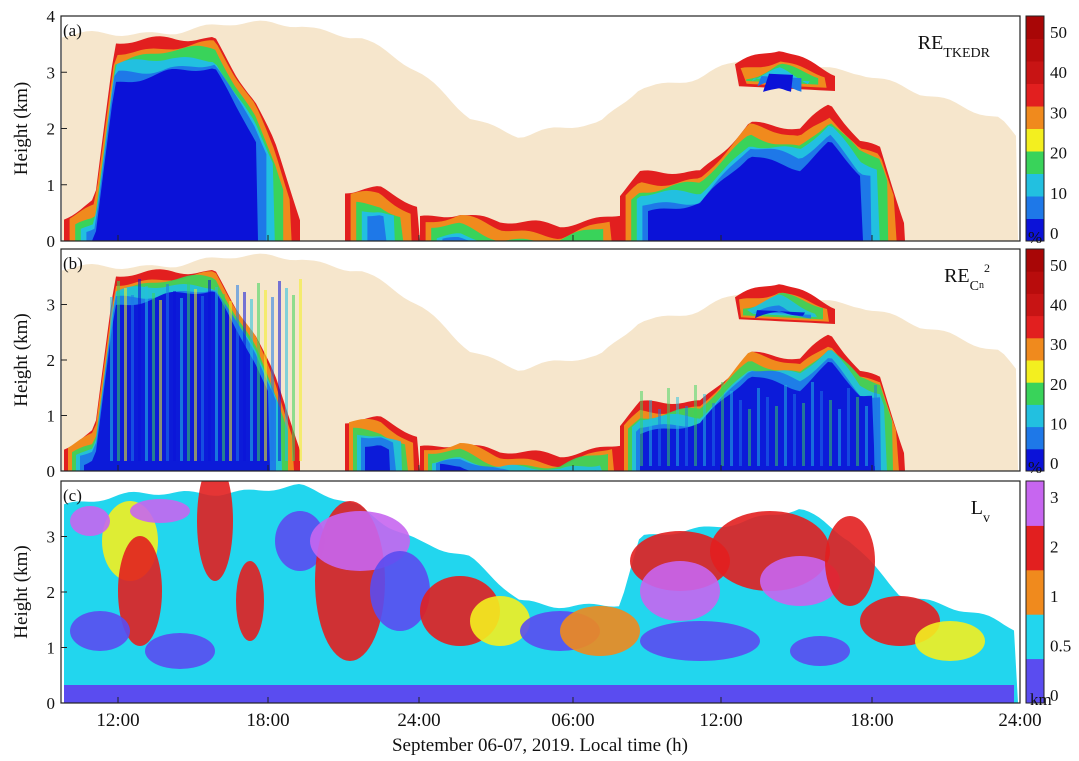  I want to click on panel-label: (b), so click(73, 263).